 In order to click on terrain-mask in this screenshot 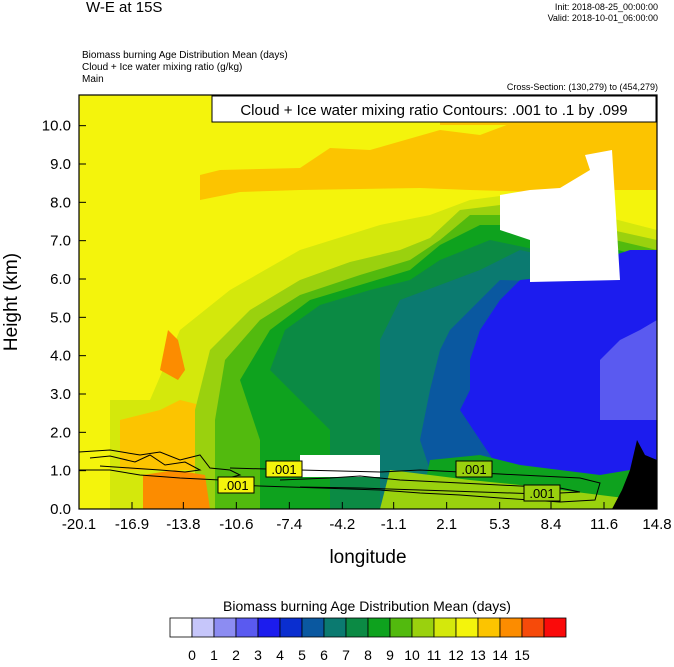, I will do `click(634, 474)`.